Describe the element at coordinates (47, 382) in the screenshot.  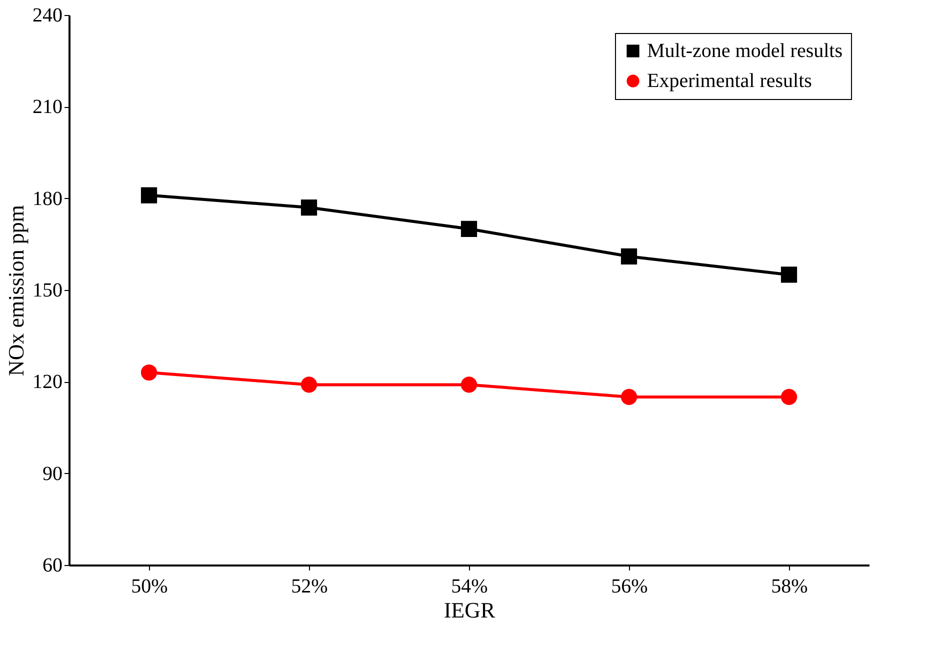
I see `y-tick-label: 120` at that location.